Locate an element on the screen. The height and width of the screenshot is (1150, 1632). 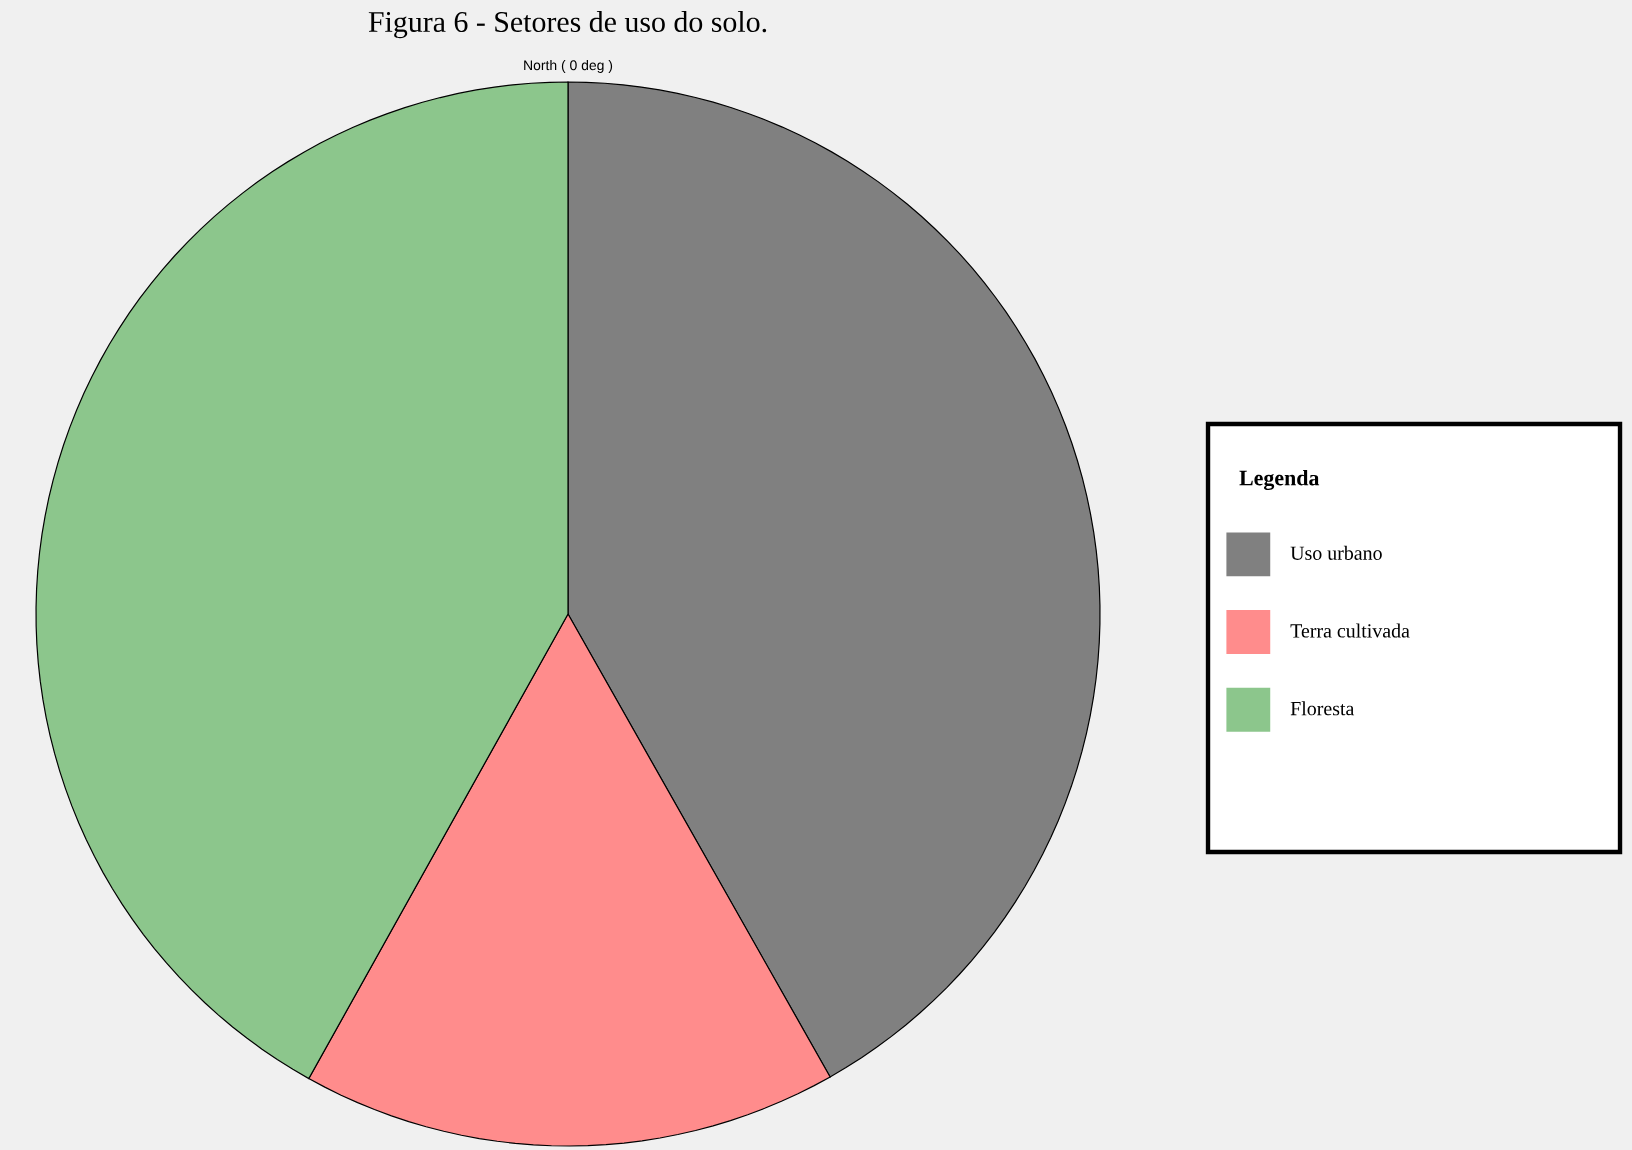
chart-title: Figura 6 - Setores de uso do solo. is located at coordinates (567, 25).